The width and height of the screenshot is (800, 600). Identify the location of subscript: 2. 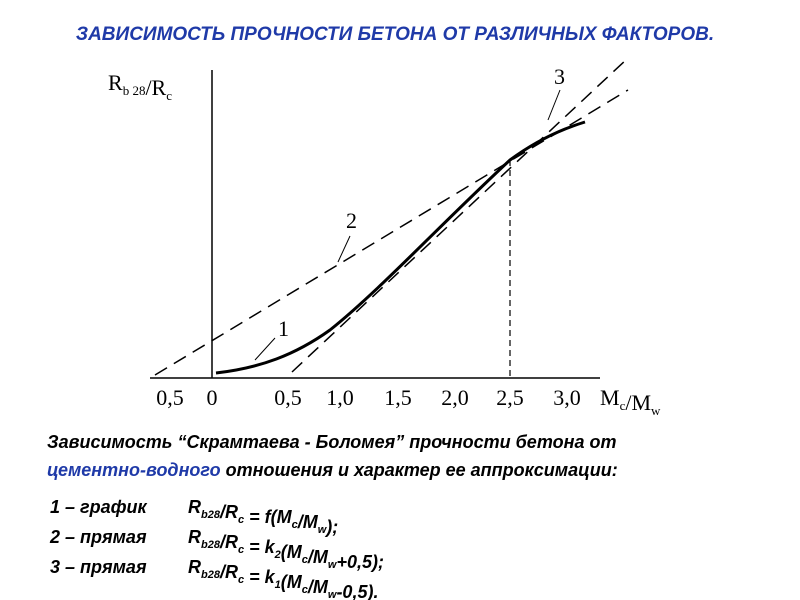
(277, 555).